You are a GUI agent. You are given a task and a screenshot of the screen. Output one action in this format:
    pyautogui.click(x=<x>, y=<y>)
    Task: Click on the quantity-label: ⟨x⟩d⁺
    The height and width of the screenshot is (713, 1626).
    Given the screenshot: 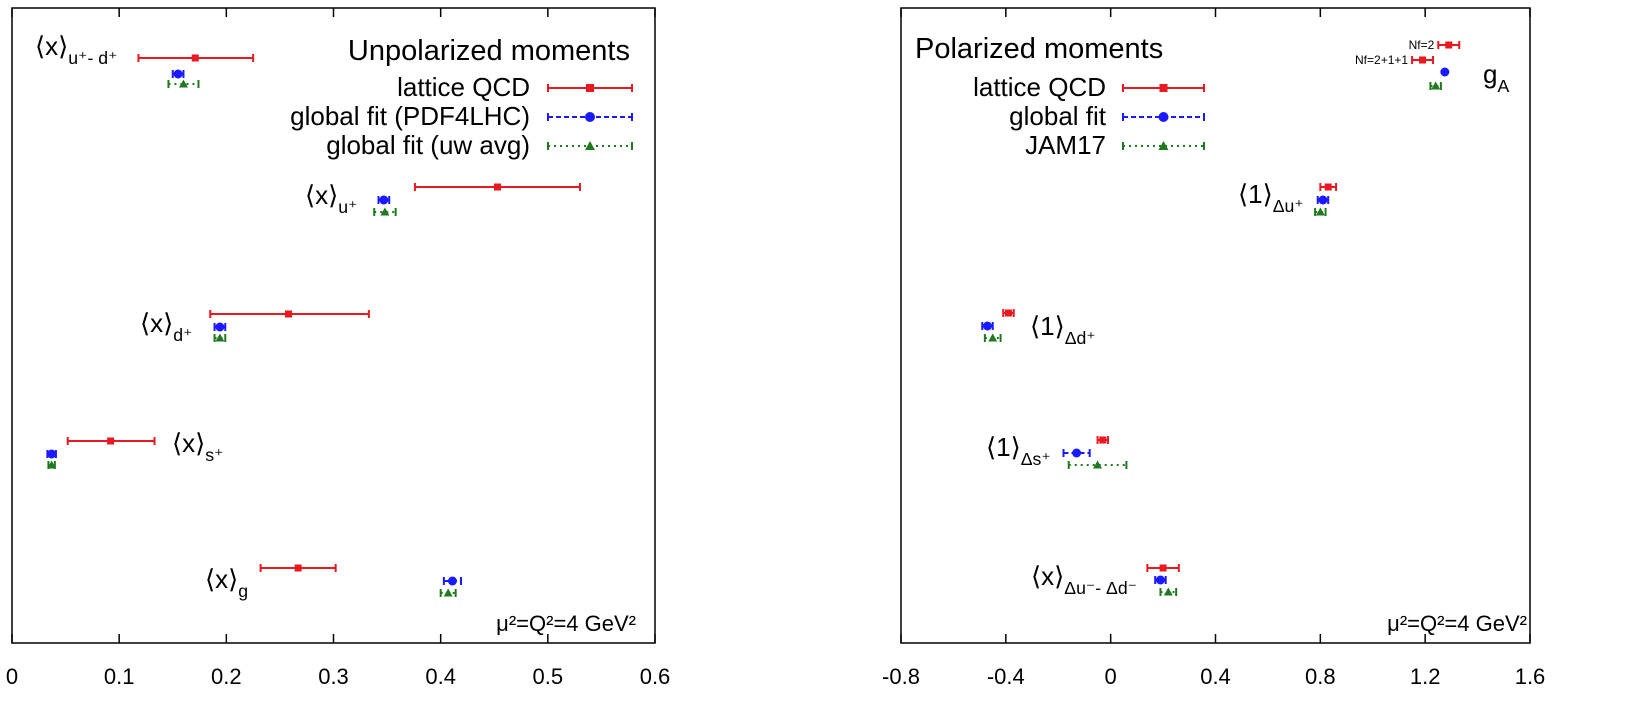 What is the action you would take?
    pyautogui.click(x=166, y=326)
    